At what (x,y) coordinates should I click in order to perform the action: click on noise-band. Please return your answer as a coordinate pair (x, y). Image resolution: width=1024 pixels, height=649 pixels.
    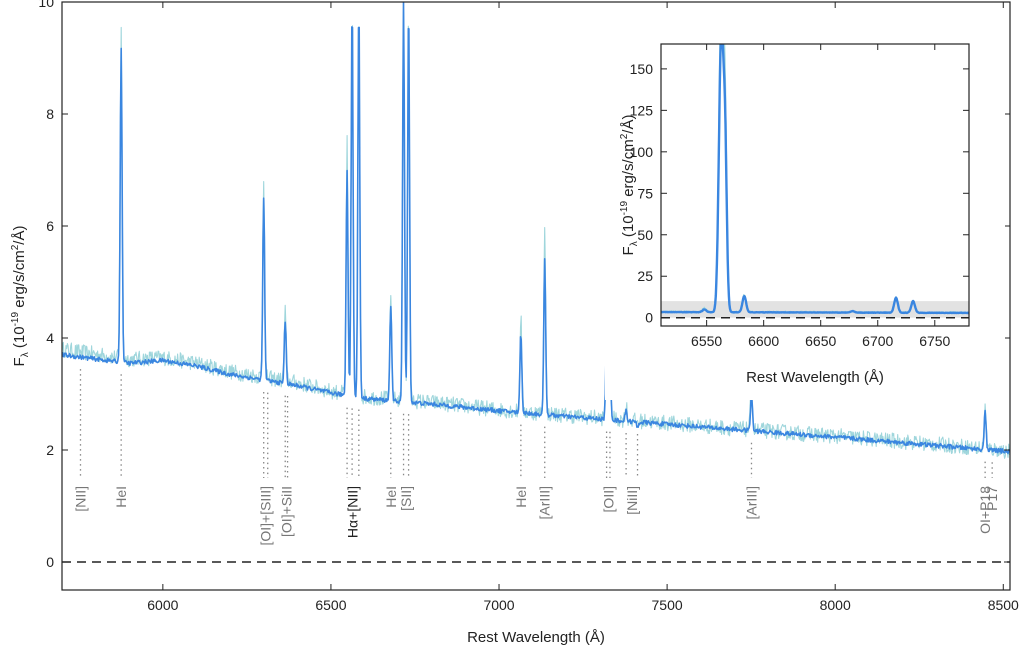
    Looking at the image, I should click on (815, 309).